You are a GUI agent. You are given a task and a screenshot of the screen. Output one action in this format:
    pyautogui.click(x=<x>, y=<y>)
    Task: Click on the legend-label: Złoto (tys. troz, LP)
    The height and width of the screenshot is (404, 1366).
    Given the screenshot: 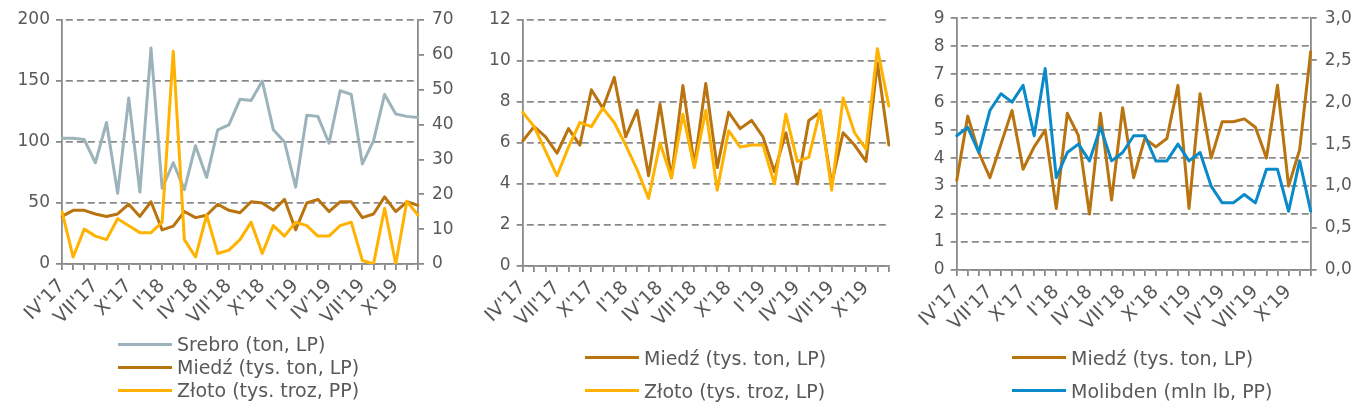 What is the action you would take?
    pyautogui.click(x=735, y=390)
    